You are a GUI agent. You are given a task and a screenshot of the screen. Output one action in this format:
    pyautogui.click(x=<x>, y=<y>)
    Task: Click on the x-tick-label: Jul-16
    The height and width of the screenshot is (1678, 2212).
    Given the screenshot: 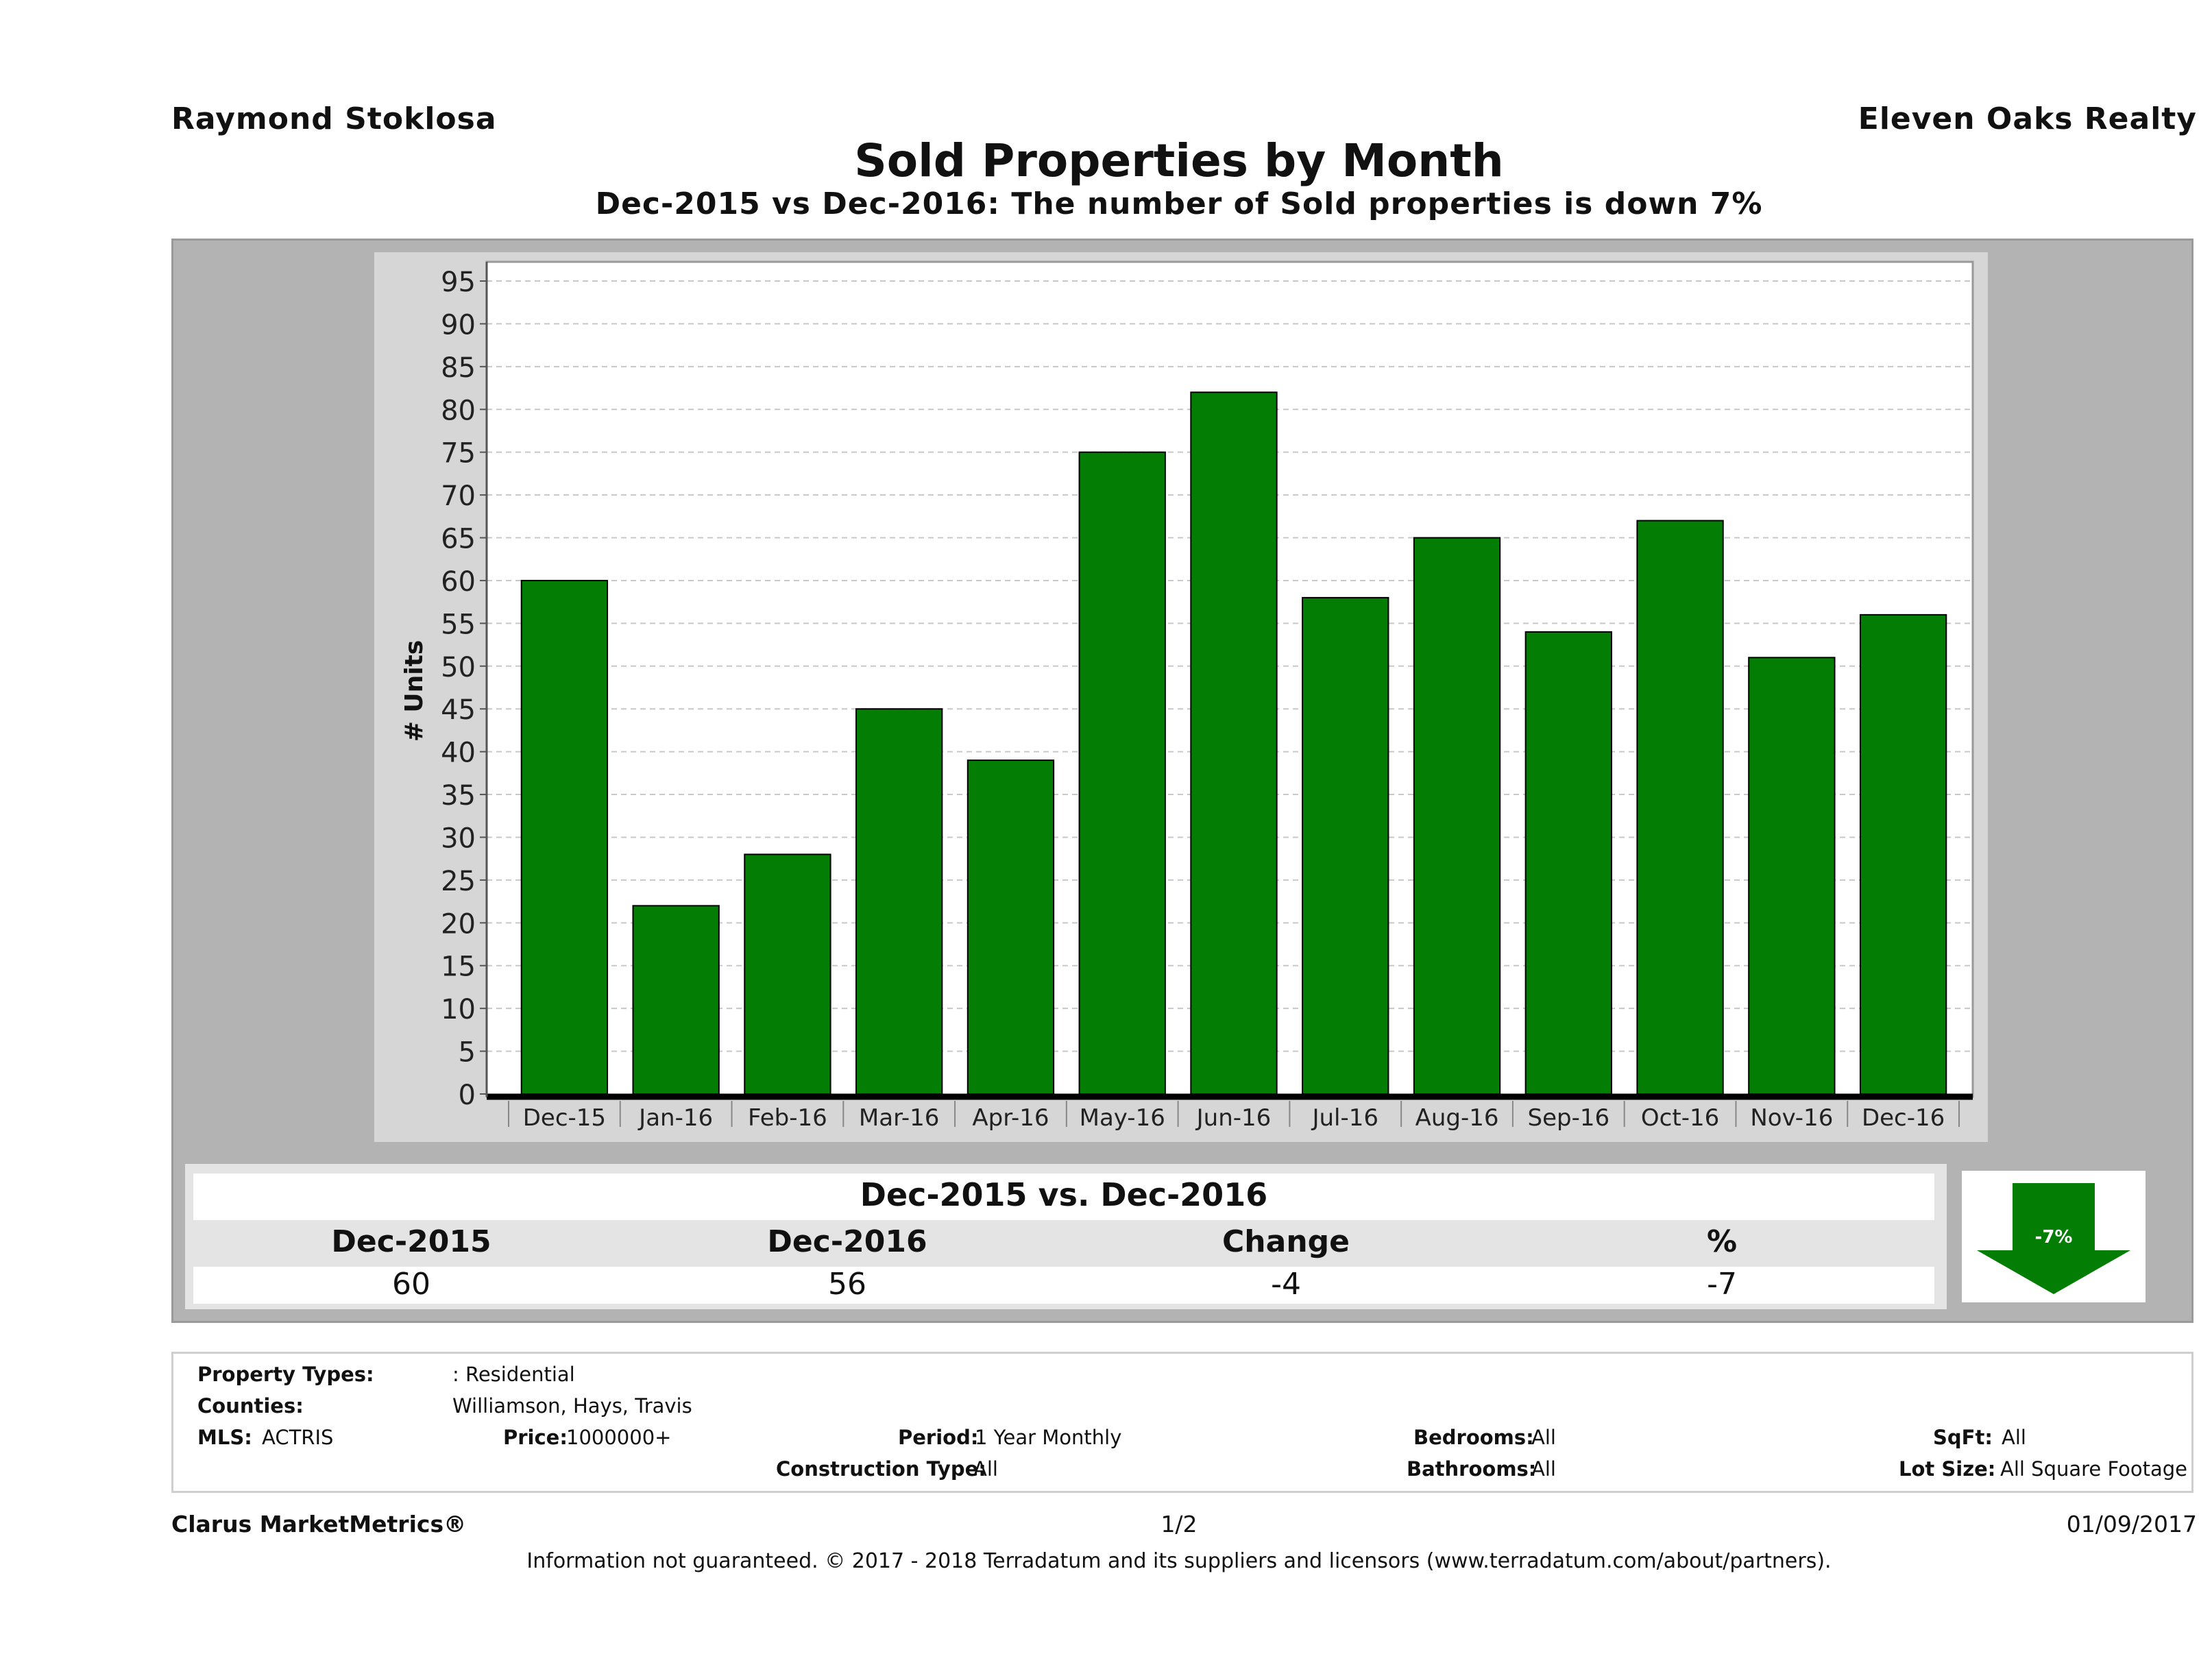 What is the action you would take?
    pyautogui.click(x=1345, y=1118)
    